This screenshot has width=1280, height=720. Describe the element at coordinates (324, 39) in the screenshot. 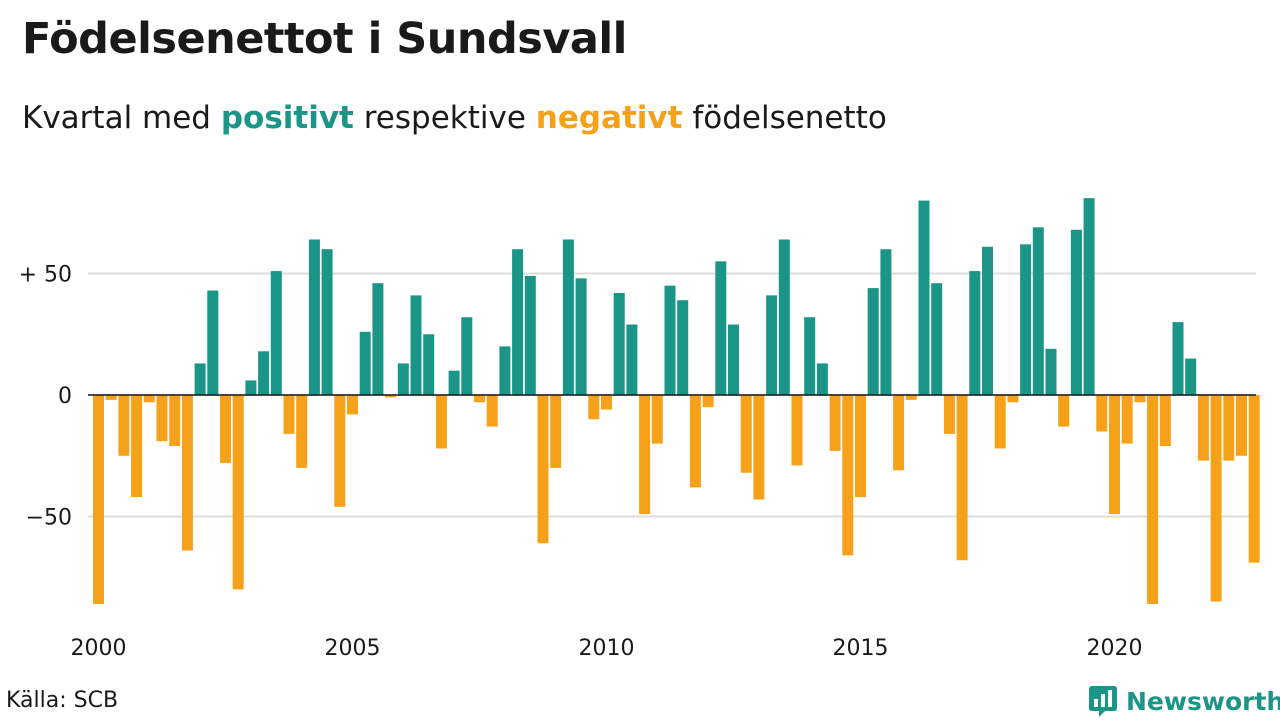

I see `chart-title: Födelsenettot i Sundsvall` at that location.